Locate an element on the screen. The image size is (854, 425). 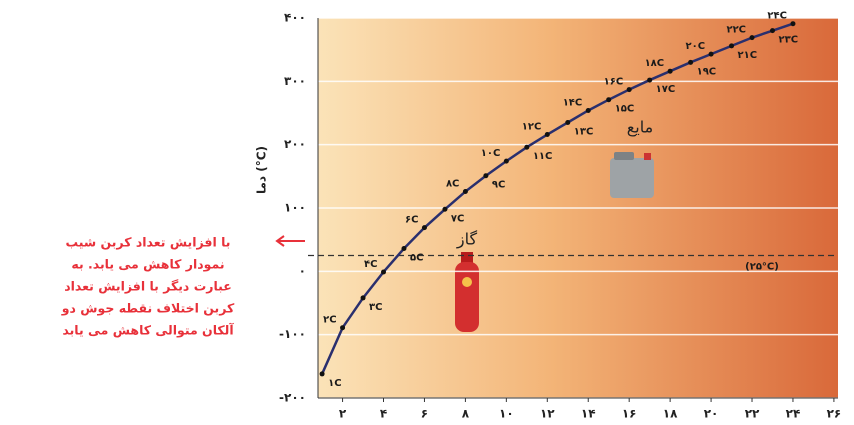
point-label: ۲۰C is located at coordinates (696, 46).